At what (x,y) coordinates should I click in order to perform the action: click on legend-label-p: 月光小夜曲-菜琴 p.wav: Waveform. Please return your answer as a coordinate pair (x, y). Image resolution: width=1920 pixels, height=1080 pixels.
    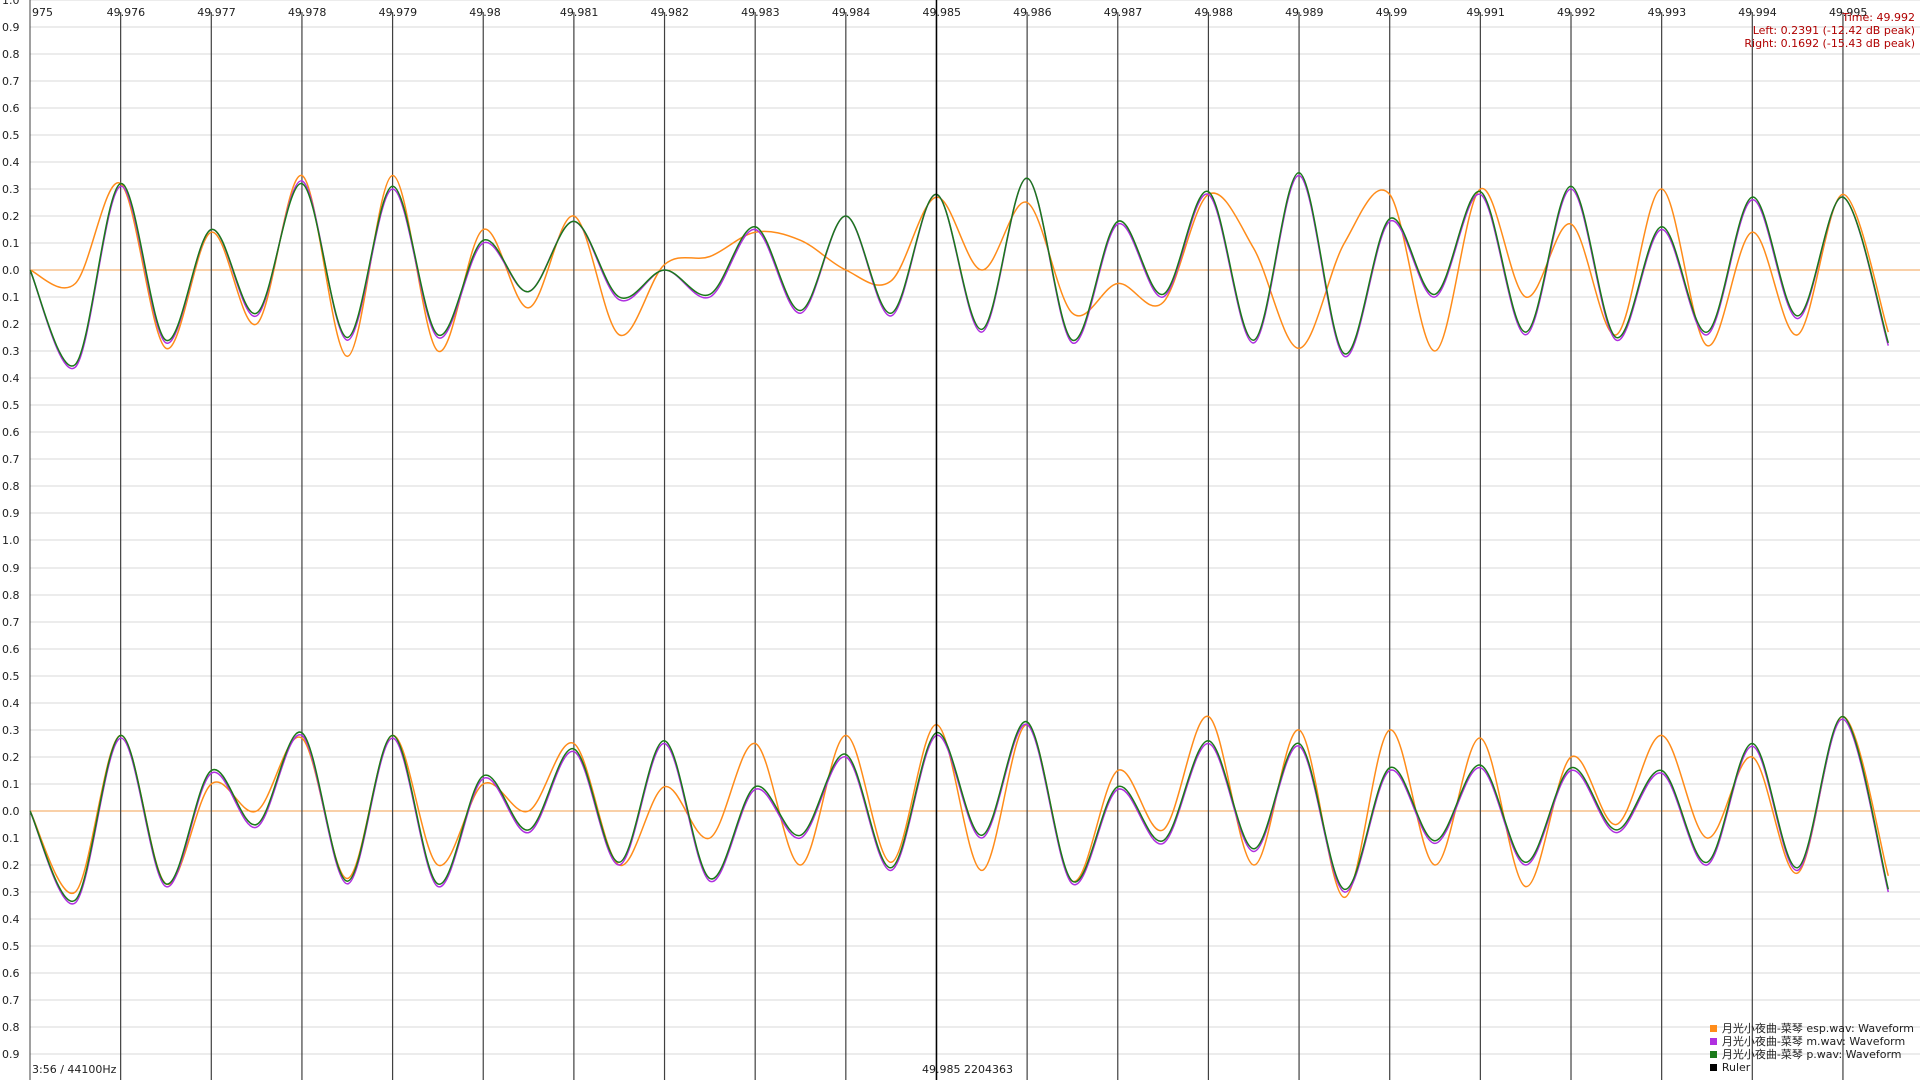
    Looking at the image, I should click on (1811, 1054).